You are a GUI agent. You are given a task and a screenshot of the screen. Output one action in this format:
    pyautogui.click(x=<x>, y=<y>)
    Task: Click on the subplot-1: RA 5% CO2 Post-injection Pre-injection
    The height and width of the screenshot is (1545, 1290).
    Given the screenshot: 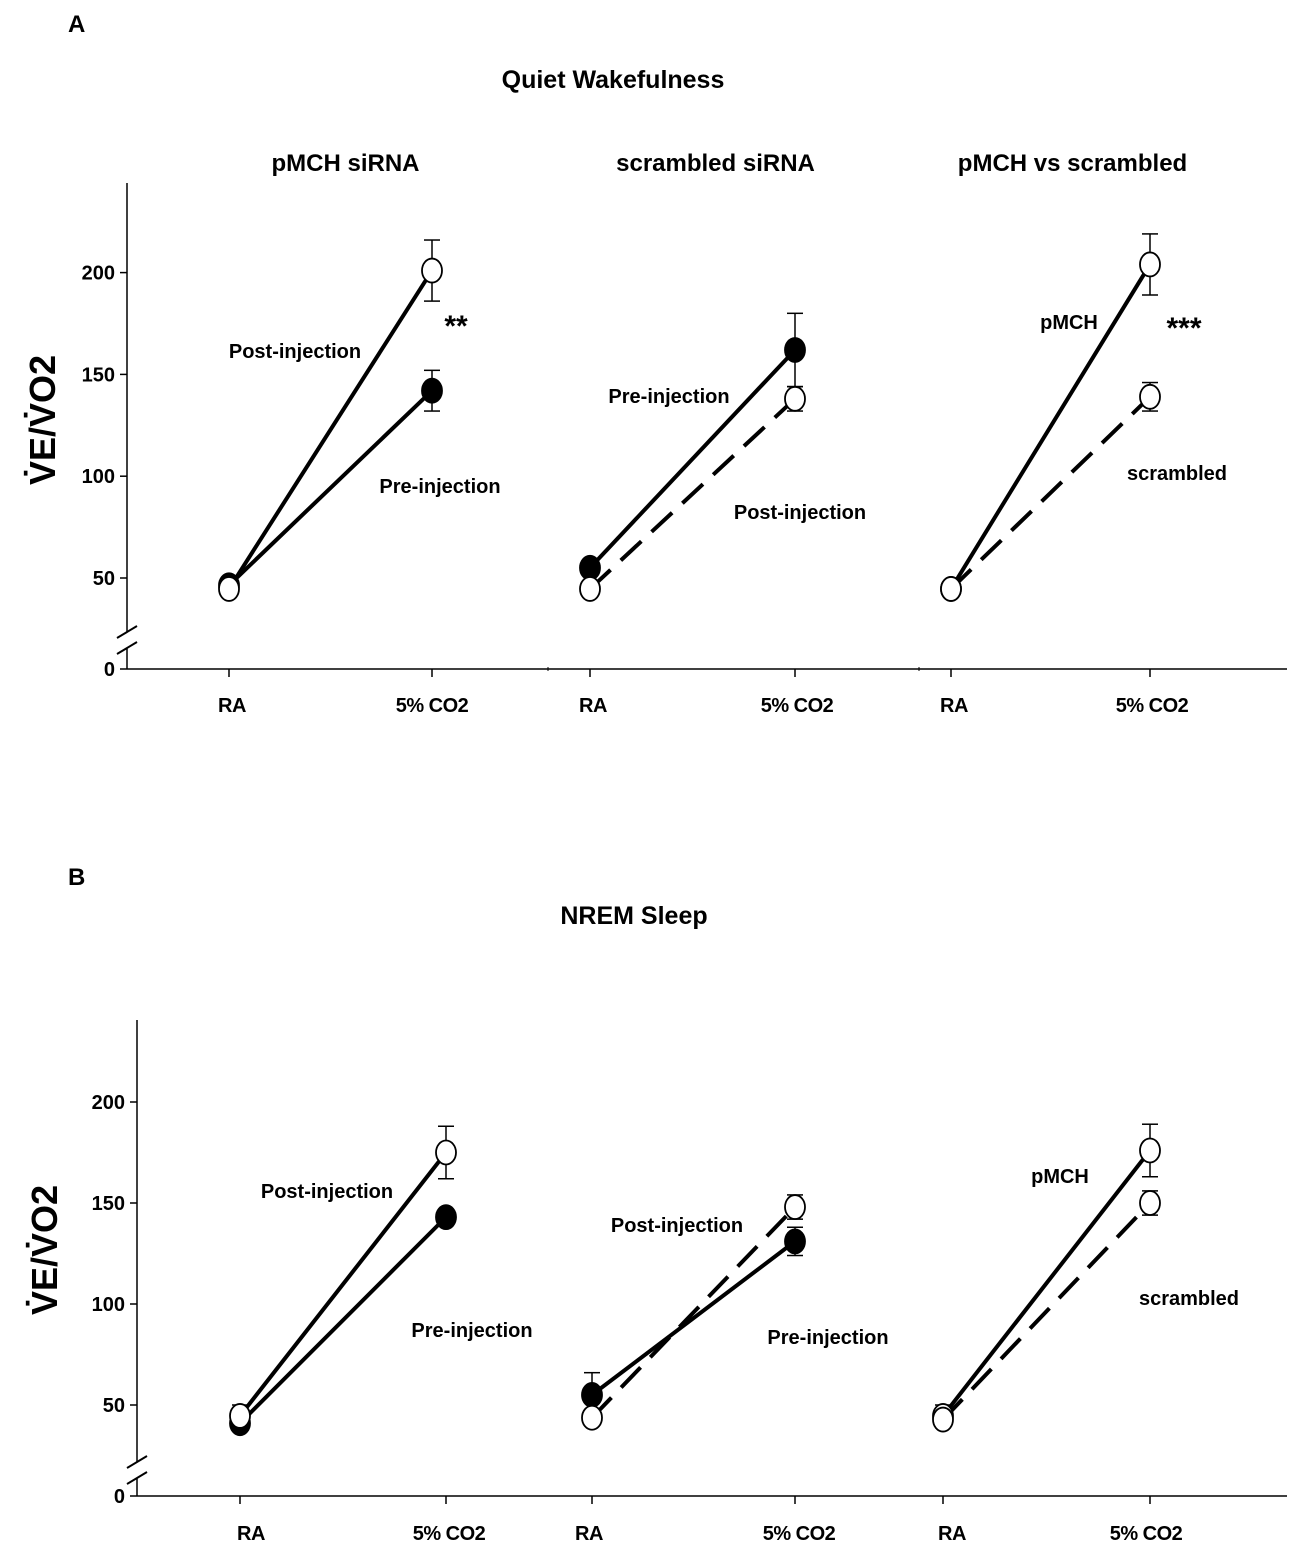 What is the action you would take?
    pyautogui.click(x=381, y=1335)
    